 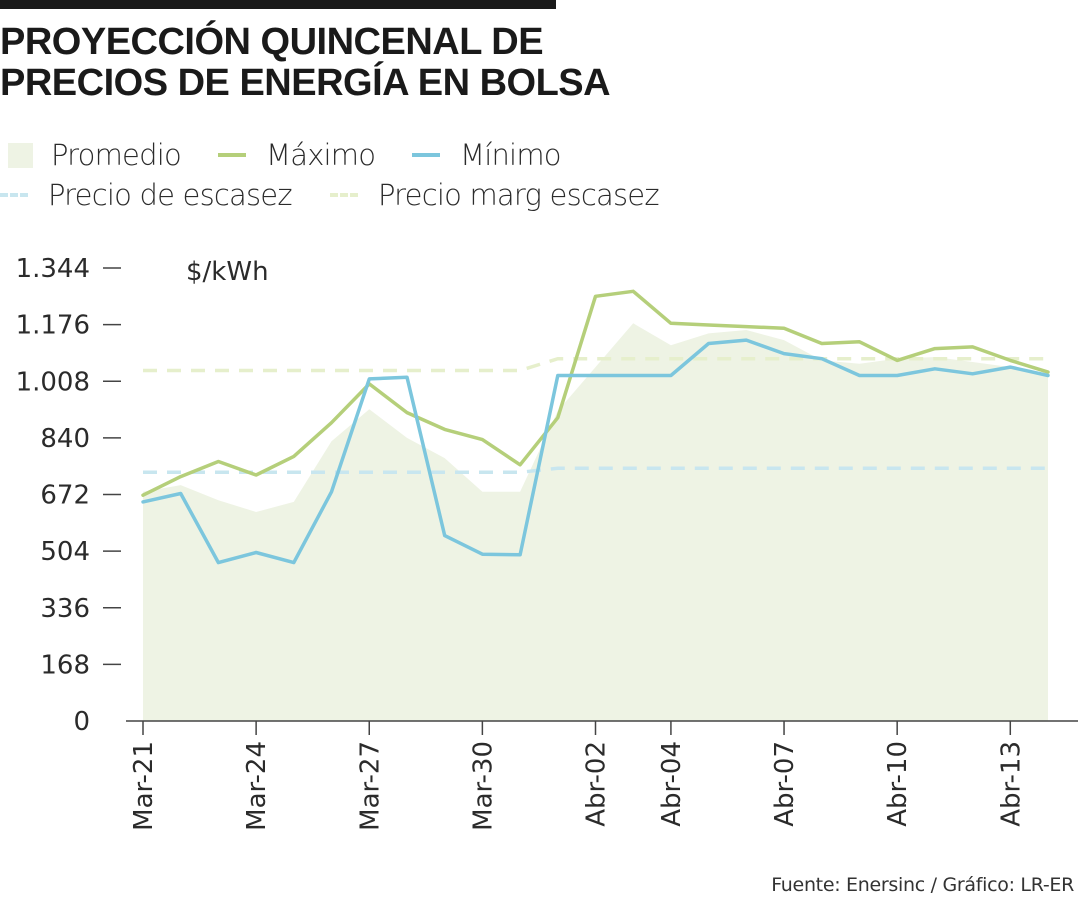 I want to click on legend-label-precio-marg-escasez: Precio marg escasez, so click(x=519, y=195).